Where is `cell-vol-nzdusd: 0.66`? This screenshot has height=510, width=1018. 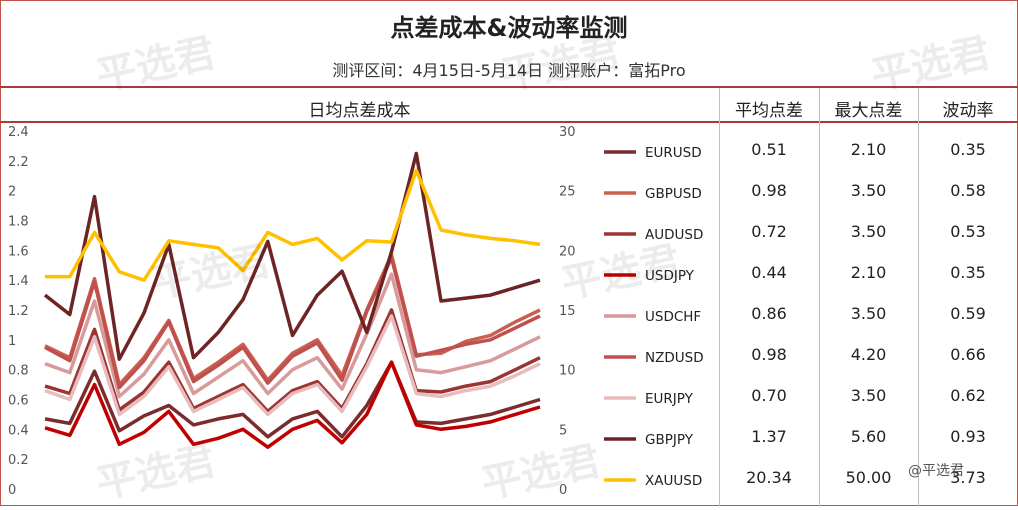 cell-vol-nzdusd: 0.66 is located at coordinates (968, 354).